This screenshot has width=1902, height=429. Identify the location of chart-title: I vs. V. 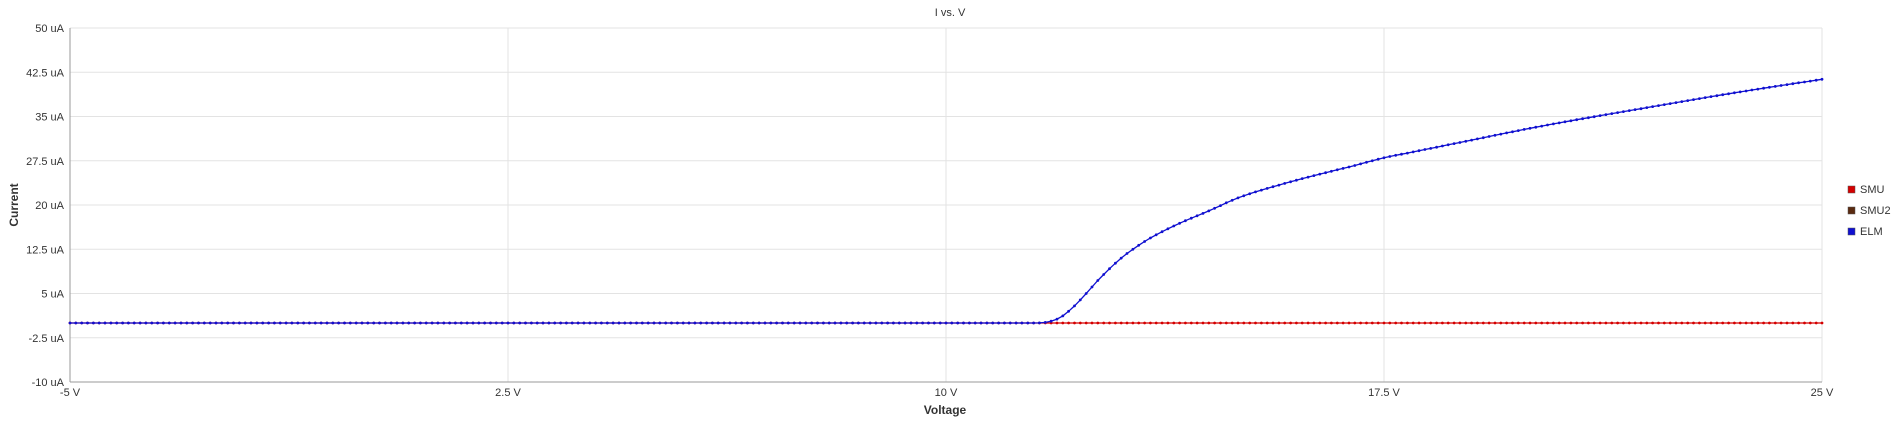
(950, 13).